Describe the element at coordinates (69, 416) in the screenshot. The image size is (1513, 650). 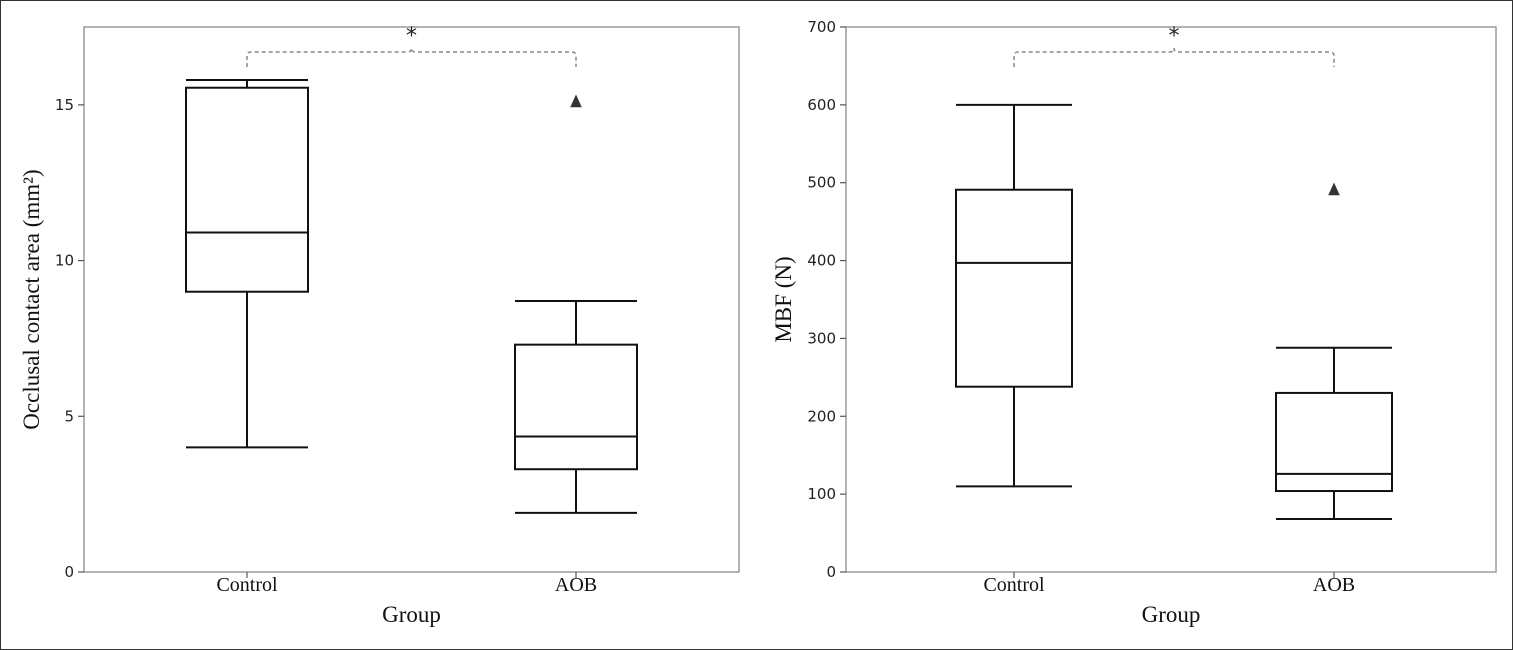
I see `y-tick-label: 5` at that location.